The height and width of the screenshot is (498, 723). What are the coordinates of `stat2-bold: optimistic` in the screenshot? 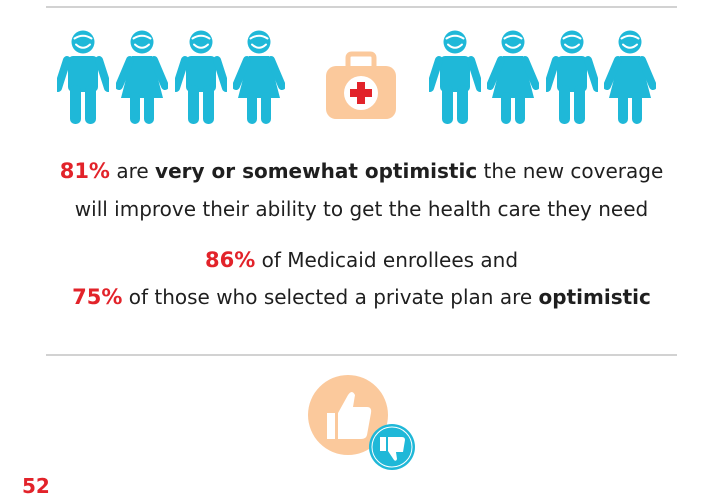 It's located at (594, 297).